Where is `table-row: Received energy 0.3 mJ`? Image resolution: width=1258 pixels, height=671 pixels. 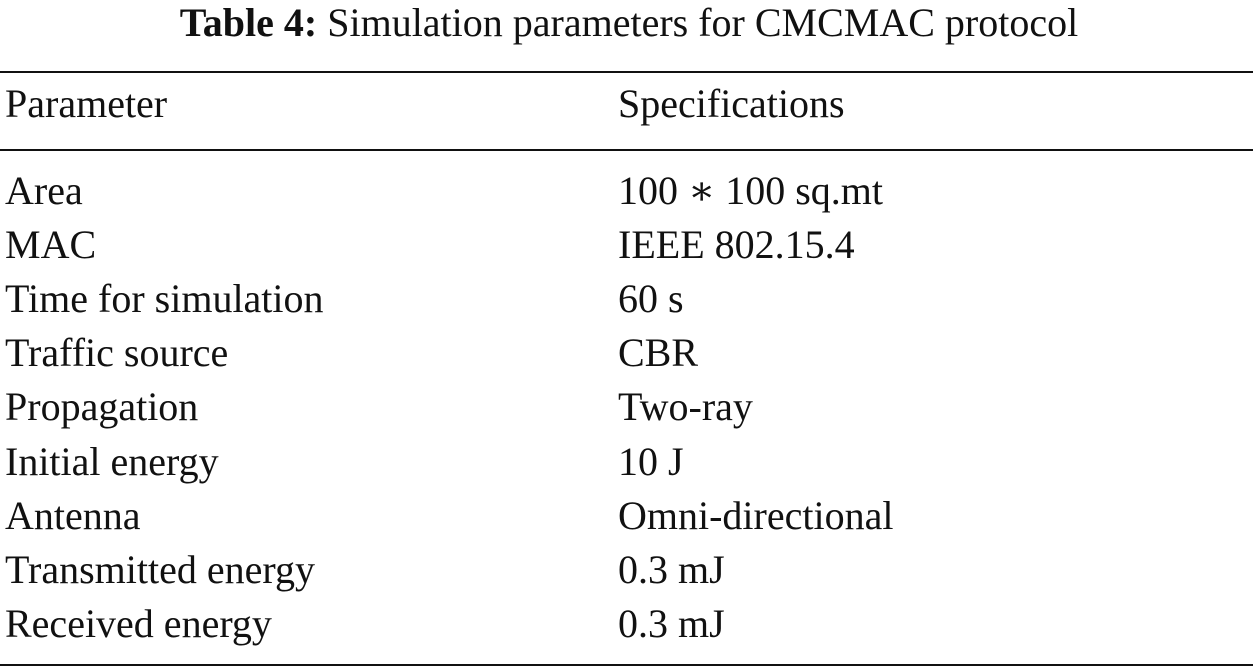
table-row: Received energy 0.3 mJ is located at coordinates (626, 624).